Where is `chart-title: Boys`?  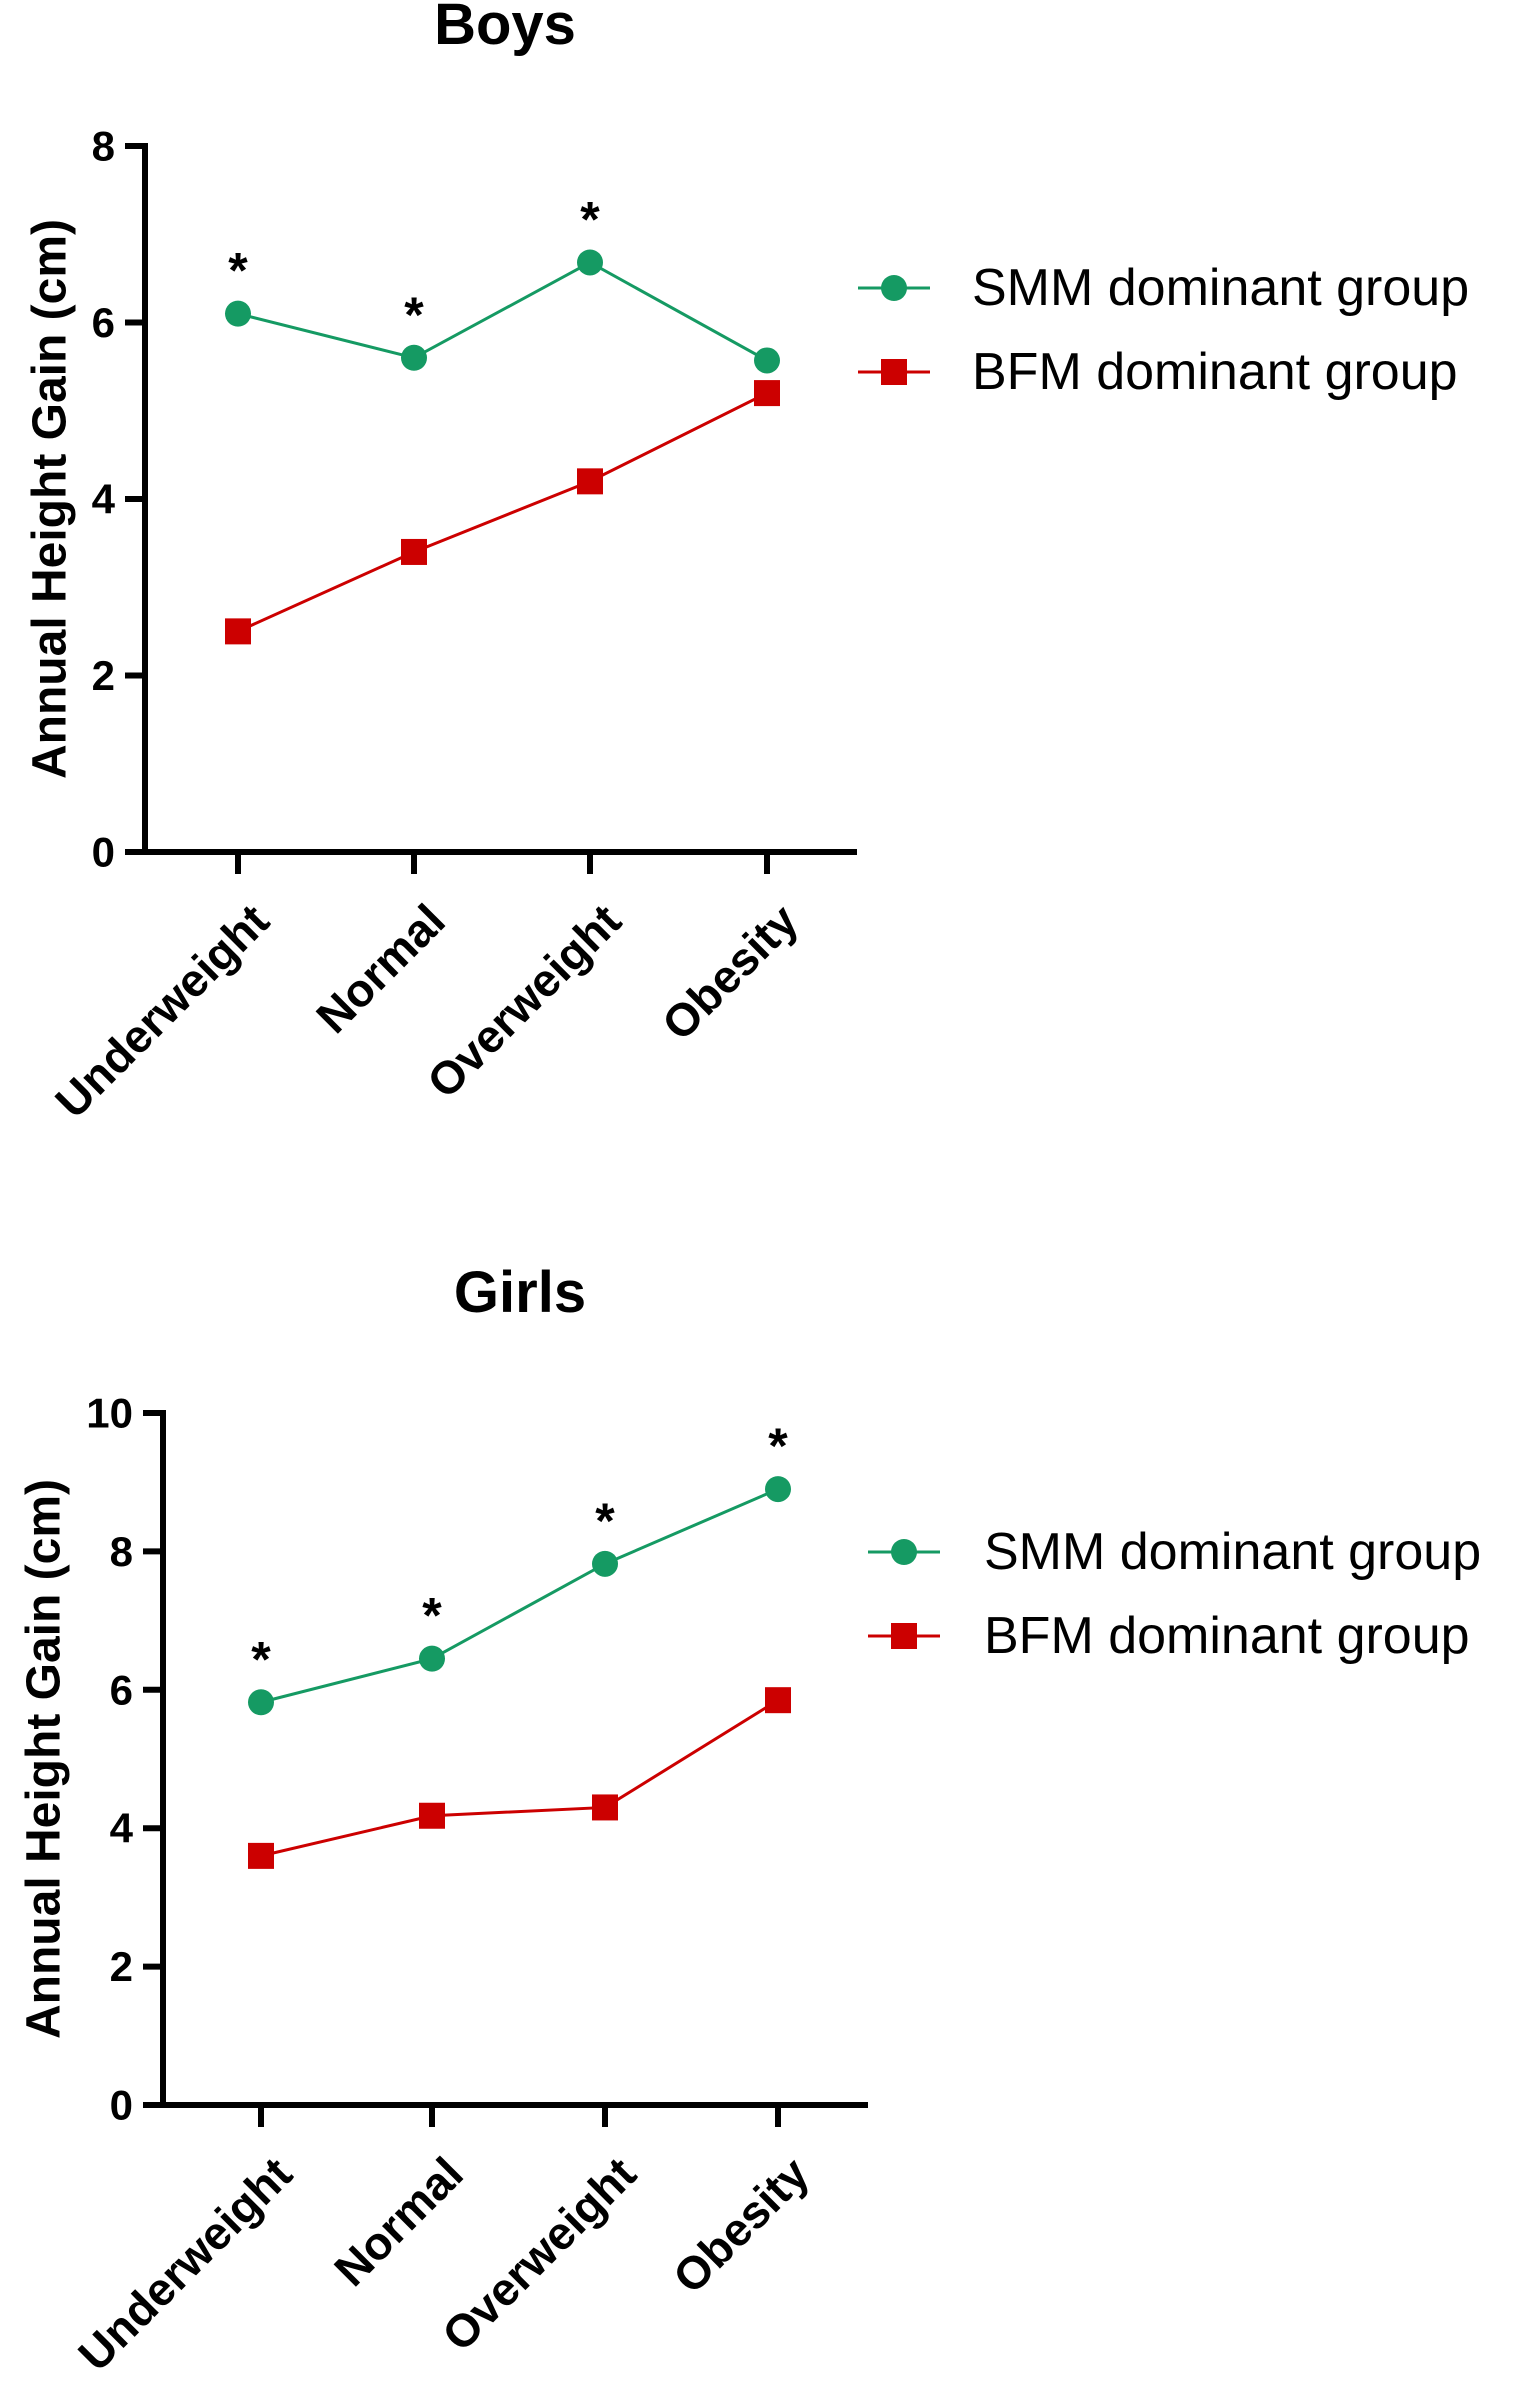
chart-title: Boys is located at coordinates (505, 28).